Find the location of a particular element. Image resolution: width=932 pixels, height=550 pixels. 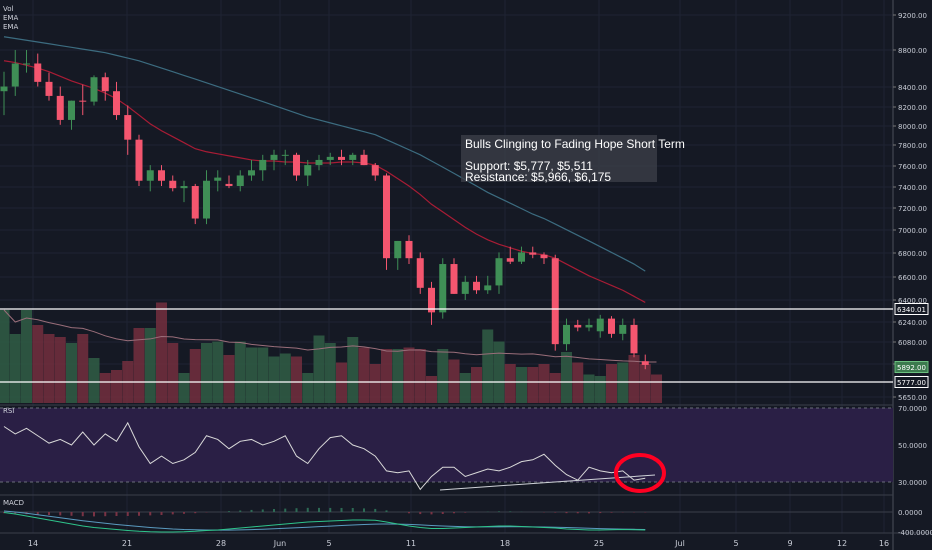

rsi-tick-label: 30.0000 is located at coordinates (912, 483).